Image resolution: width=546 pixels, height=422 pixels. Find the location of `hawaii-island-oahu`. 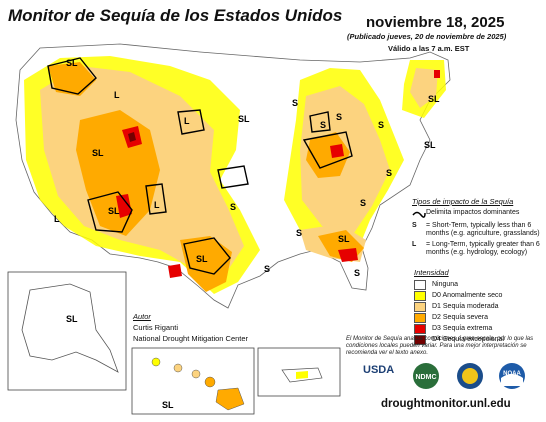

hawaii-island-oahu is located at coordinates (178, 368).